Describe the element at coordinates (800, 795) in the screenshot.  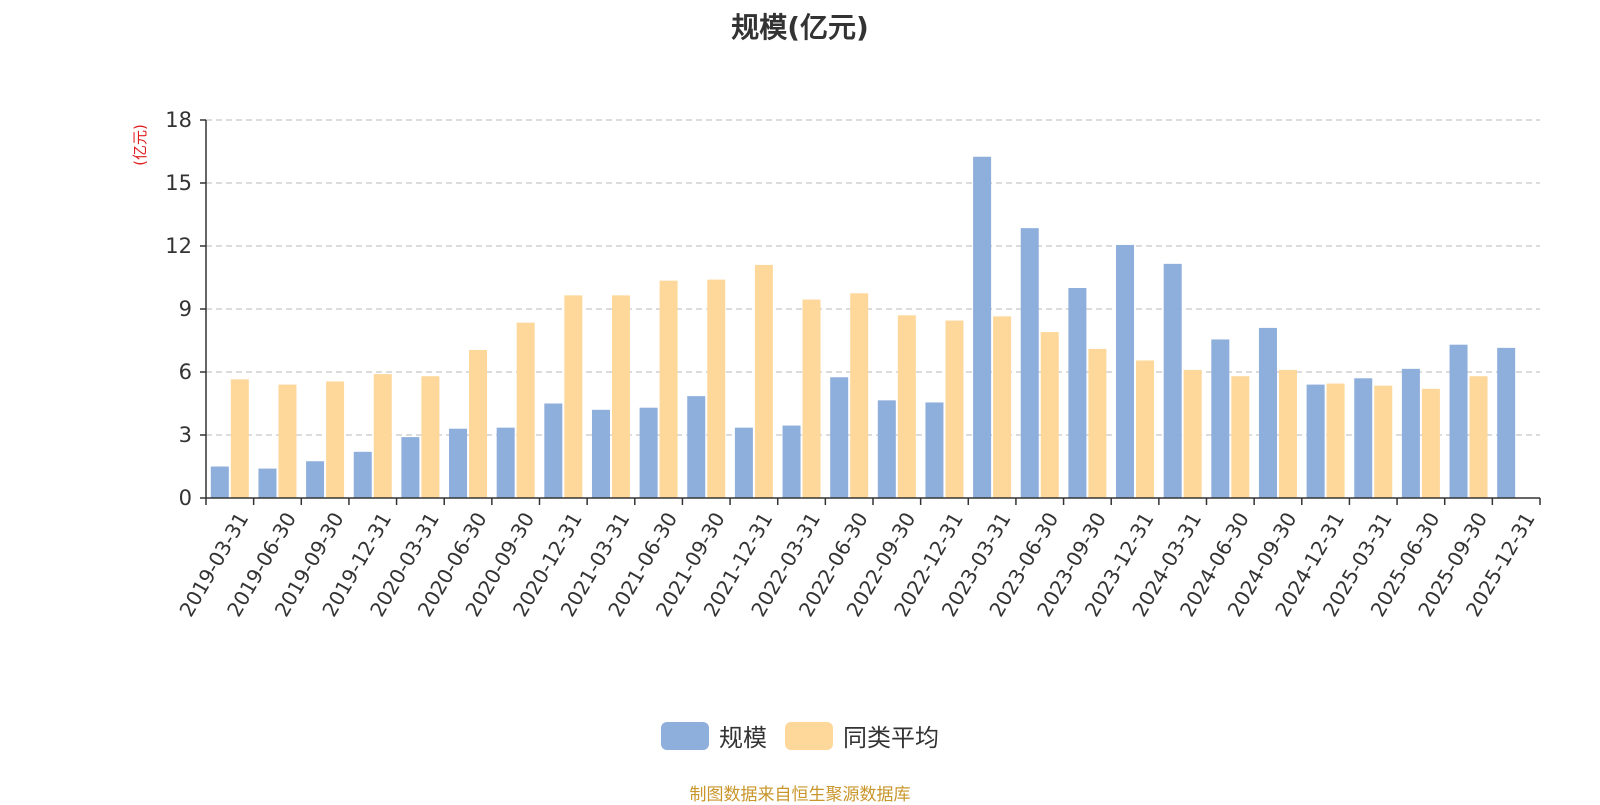
I see `source-note: 制图数据来自恒生聚源数据库` at that location.